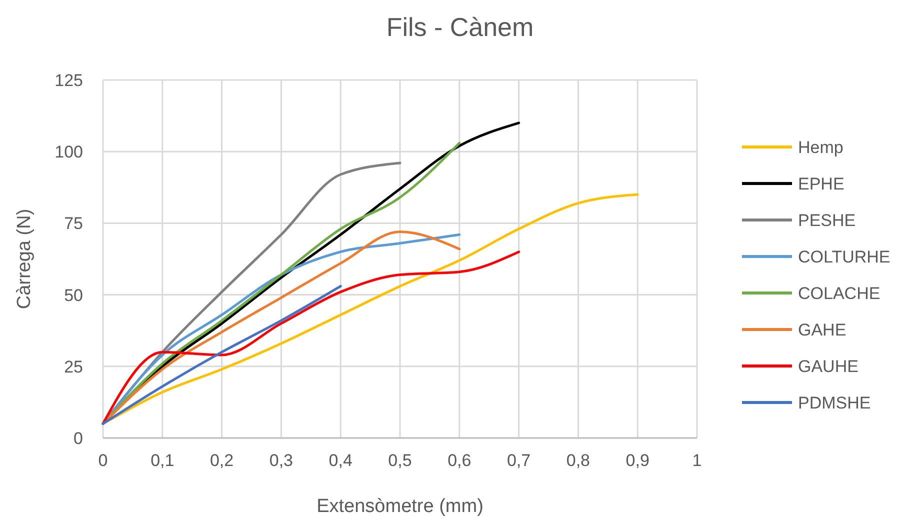 This screenshot has height=522, width=909. What do you see at coordinates (78, 438) in the screenshot?
I see `y-tick-label: 0` at bounding box center [78, 438].